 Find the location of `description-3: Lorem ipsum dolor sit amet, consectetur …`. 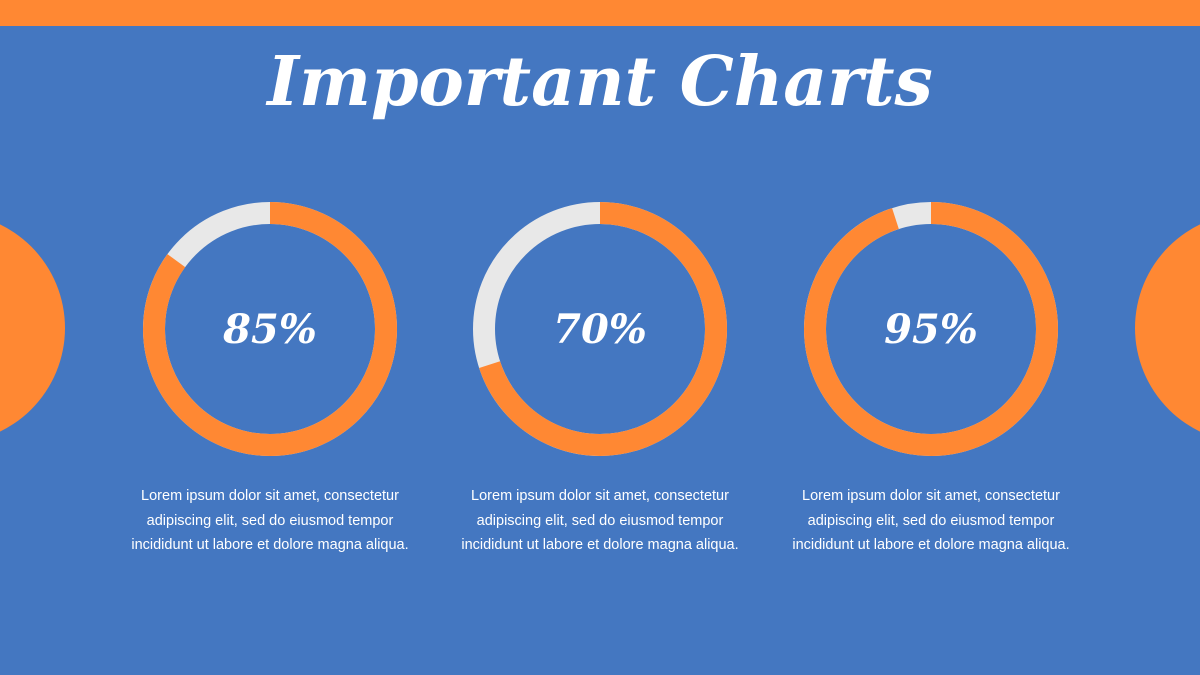

description-3: Lorem ipsum dolor sit amet, consectetur … is located at coordinates (931, 520).